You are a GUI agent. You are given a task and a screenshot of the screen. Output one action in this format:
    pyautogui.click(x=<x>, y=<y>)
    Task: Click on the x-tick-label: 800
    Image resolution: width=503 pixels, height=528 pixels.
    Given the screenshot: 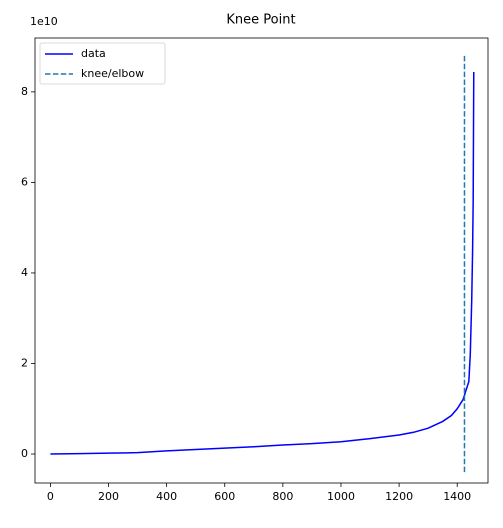 What is the action you would take?
    pyautogui.click(x=282, y=496)
    